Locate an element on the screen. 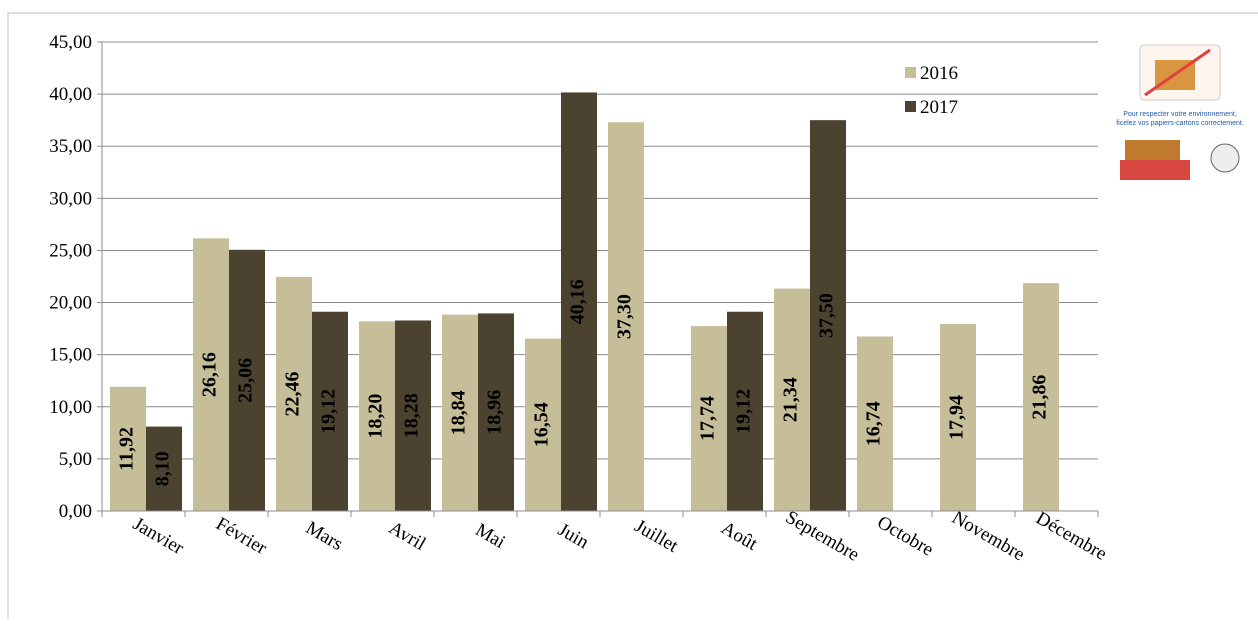 This screenshot has height=624, width=1258. value-label: 17,94 is located at coordinates (957, 417).